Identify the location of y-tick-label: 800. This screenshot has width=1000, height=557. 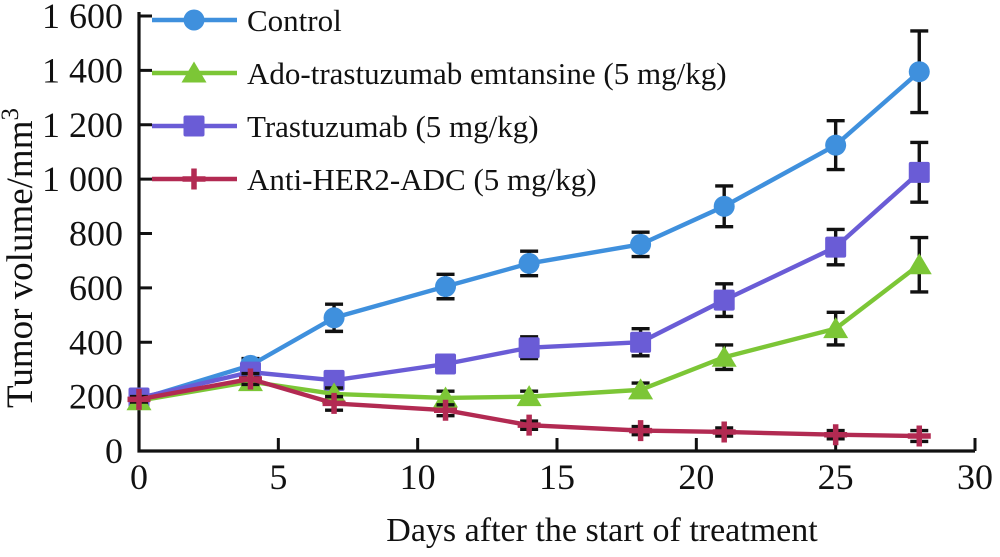
(96, 234).